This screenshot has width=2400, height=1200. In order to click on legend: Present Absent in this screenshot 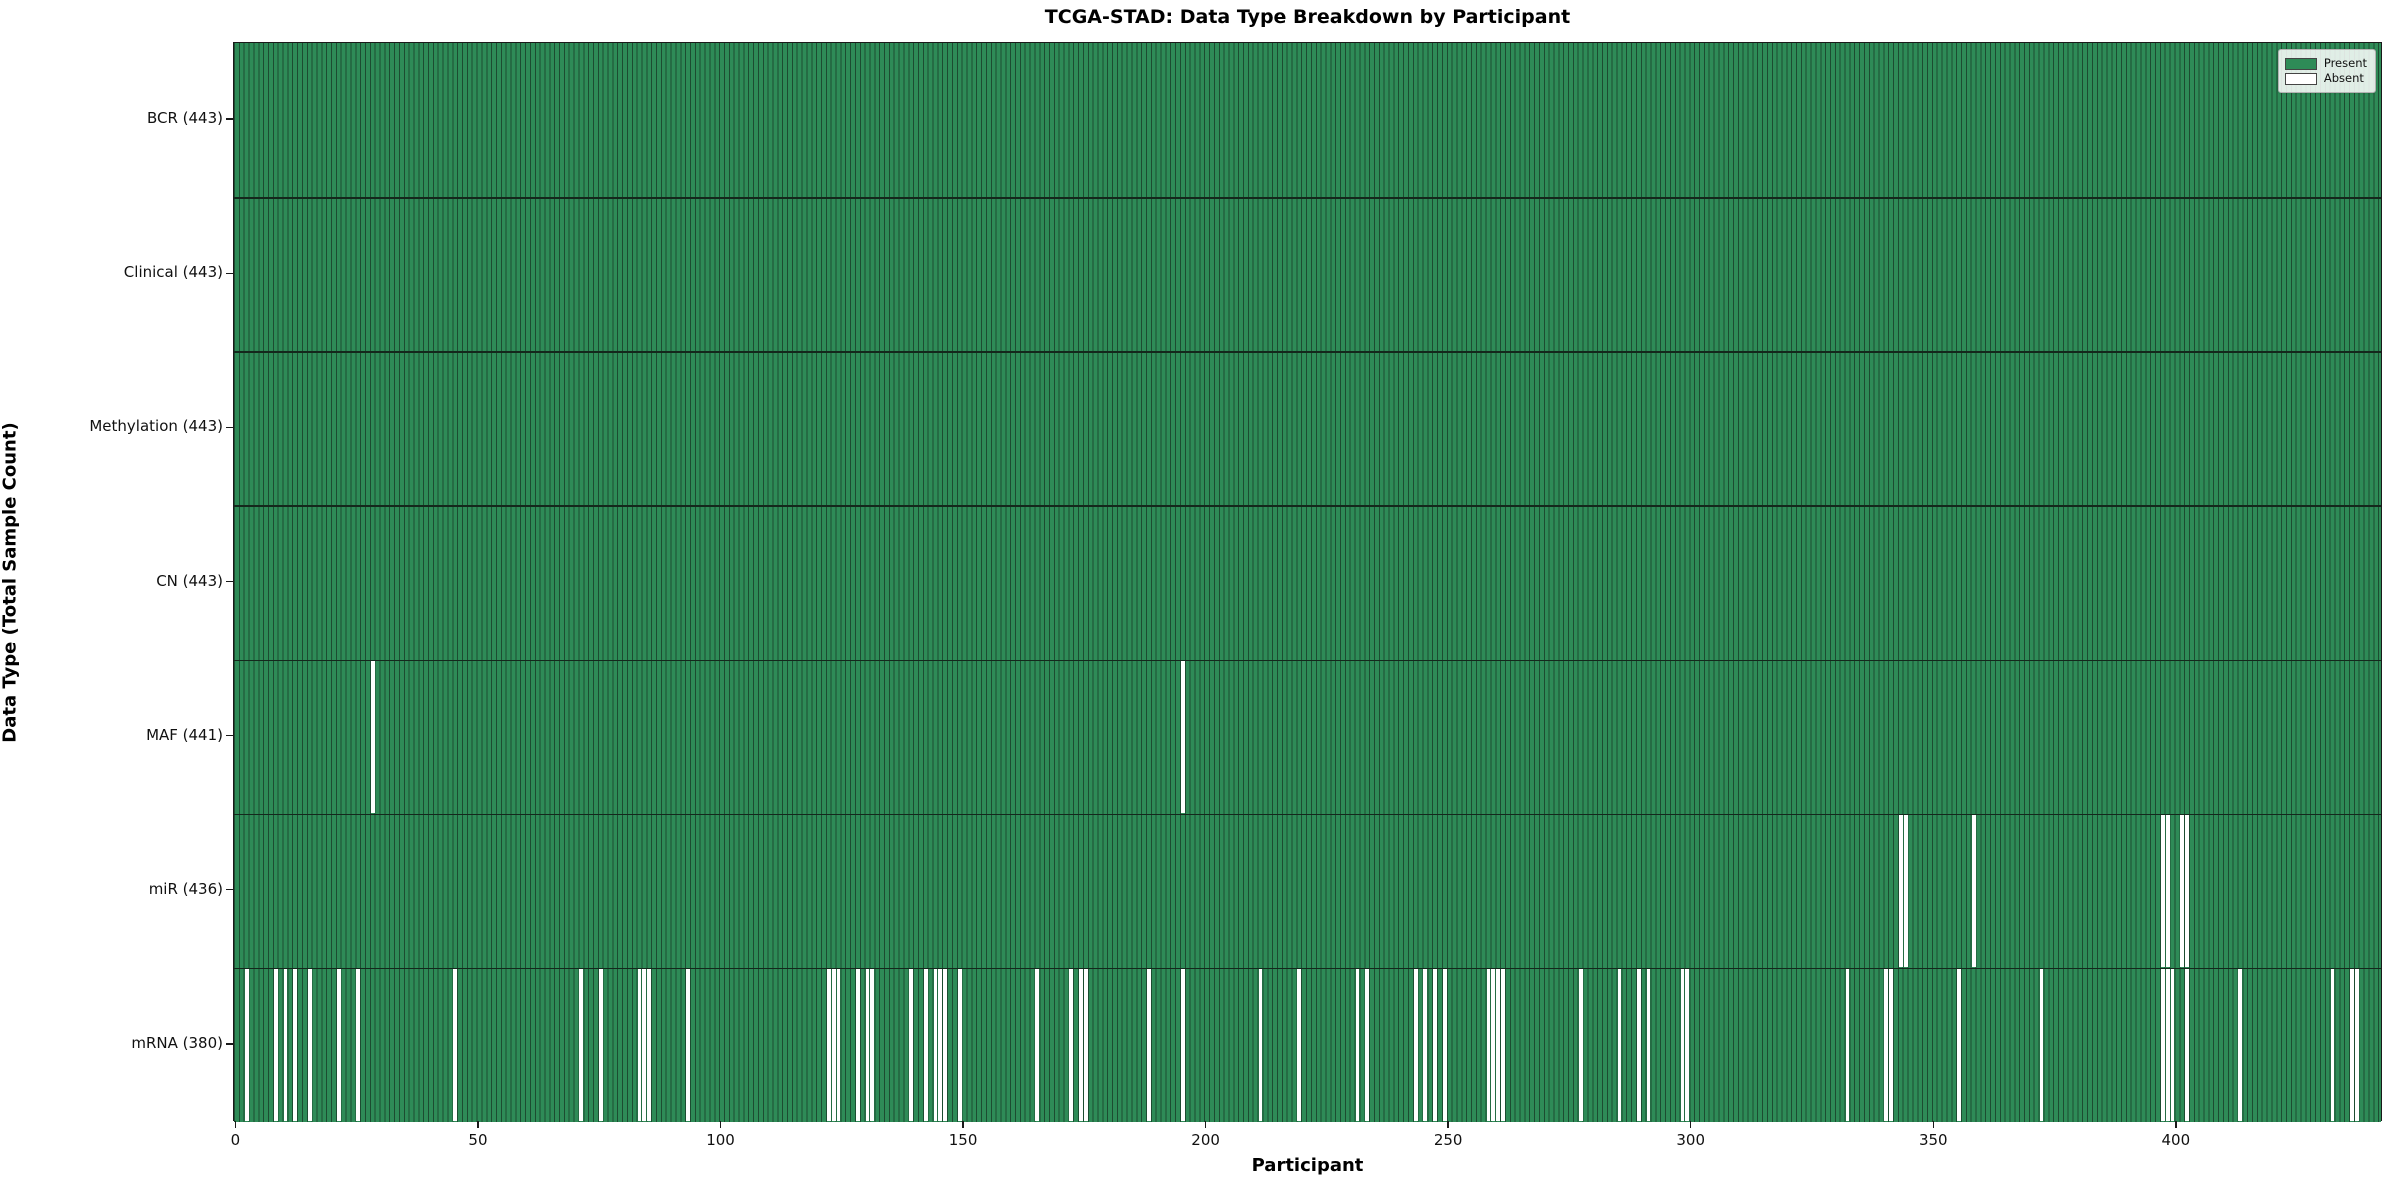, I will do `click(2326, 71)`.